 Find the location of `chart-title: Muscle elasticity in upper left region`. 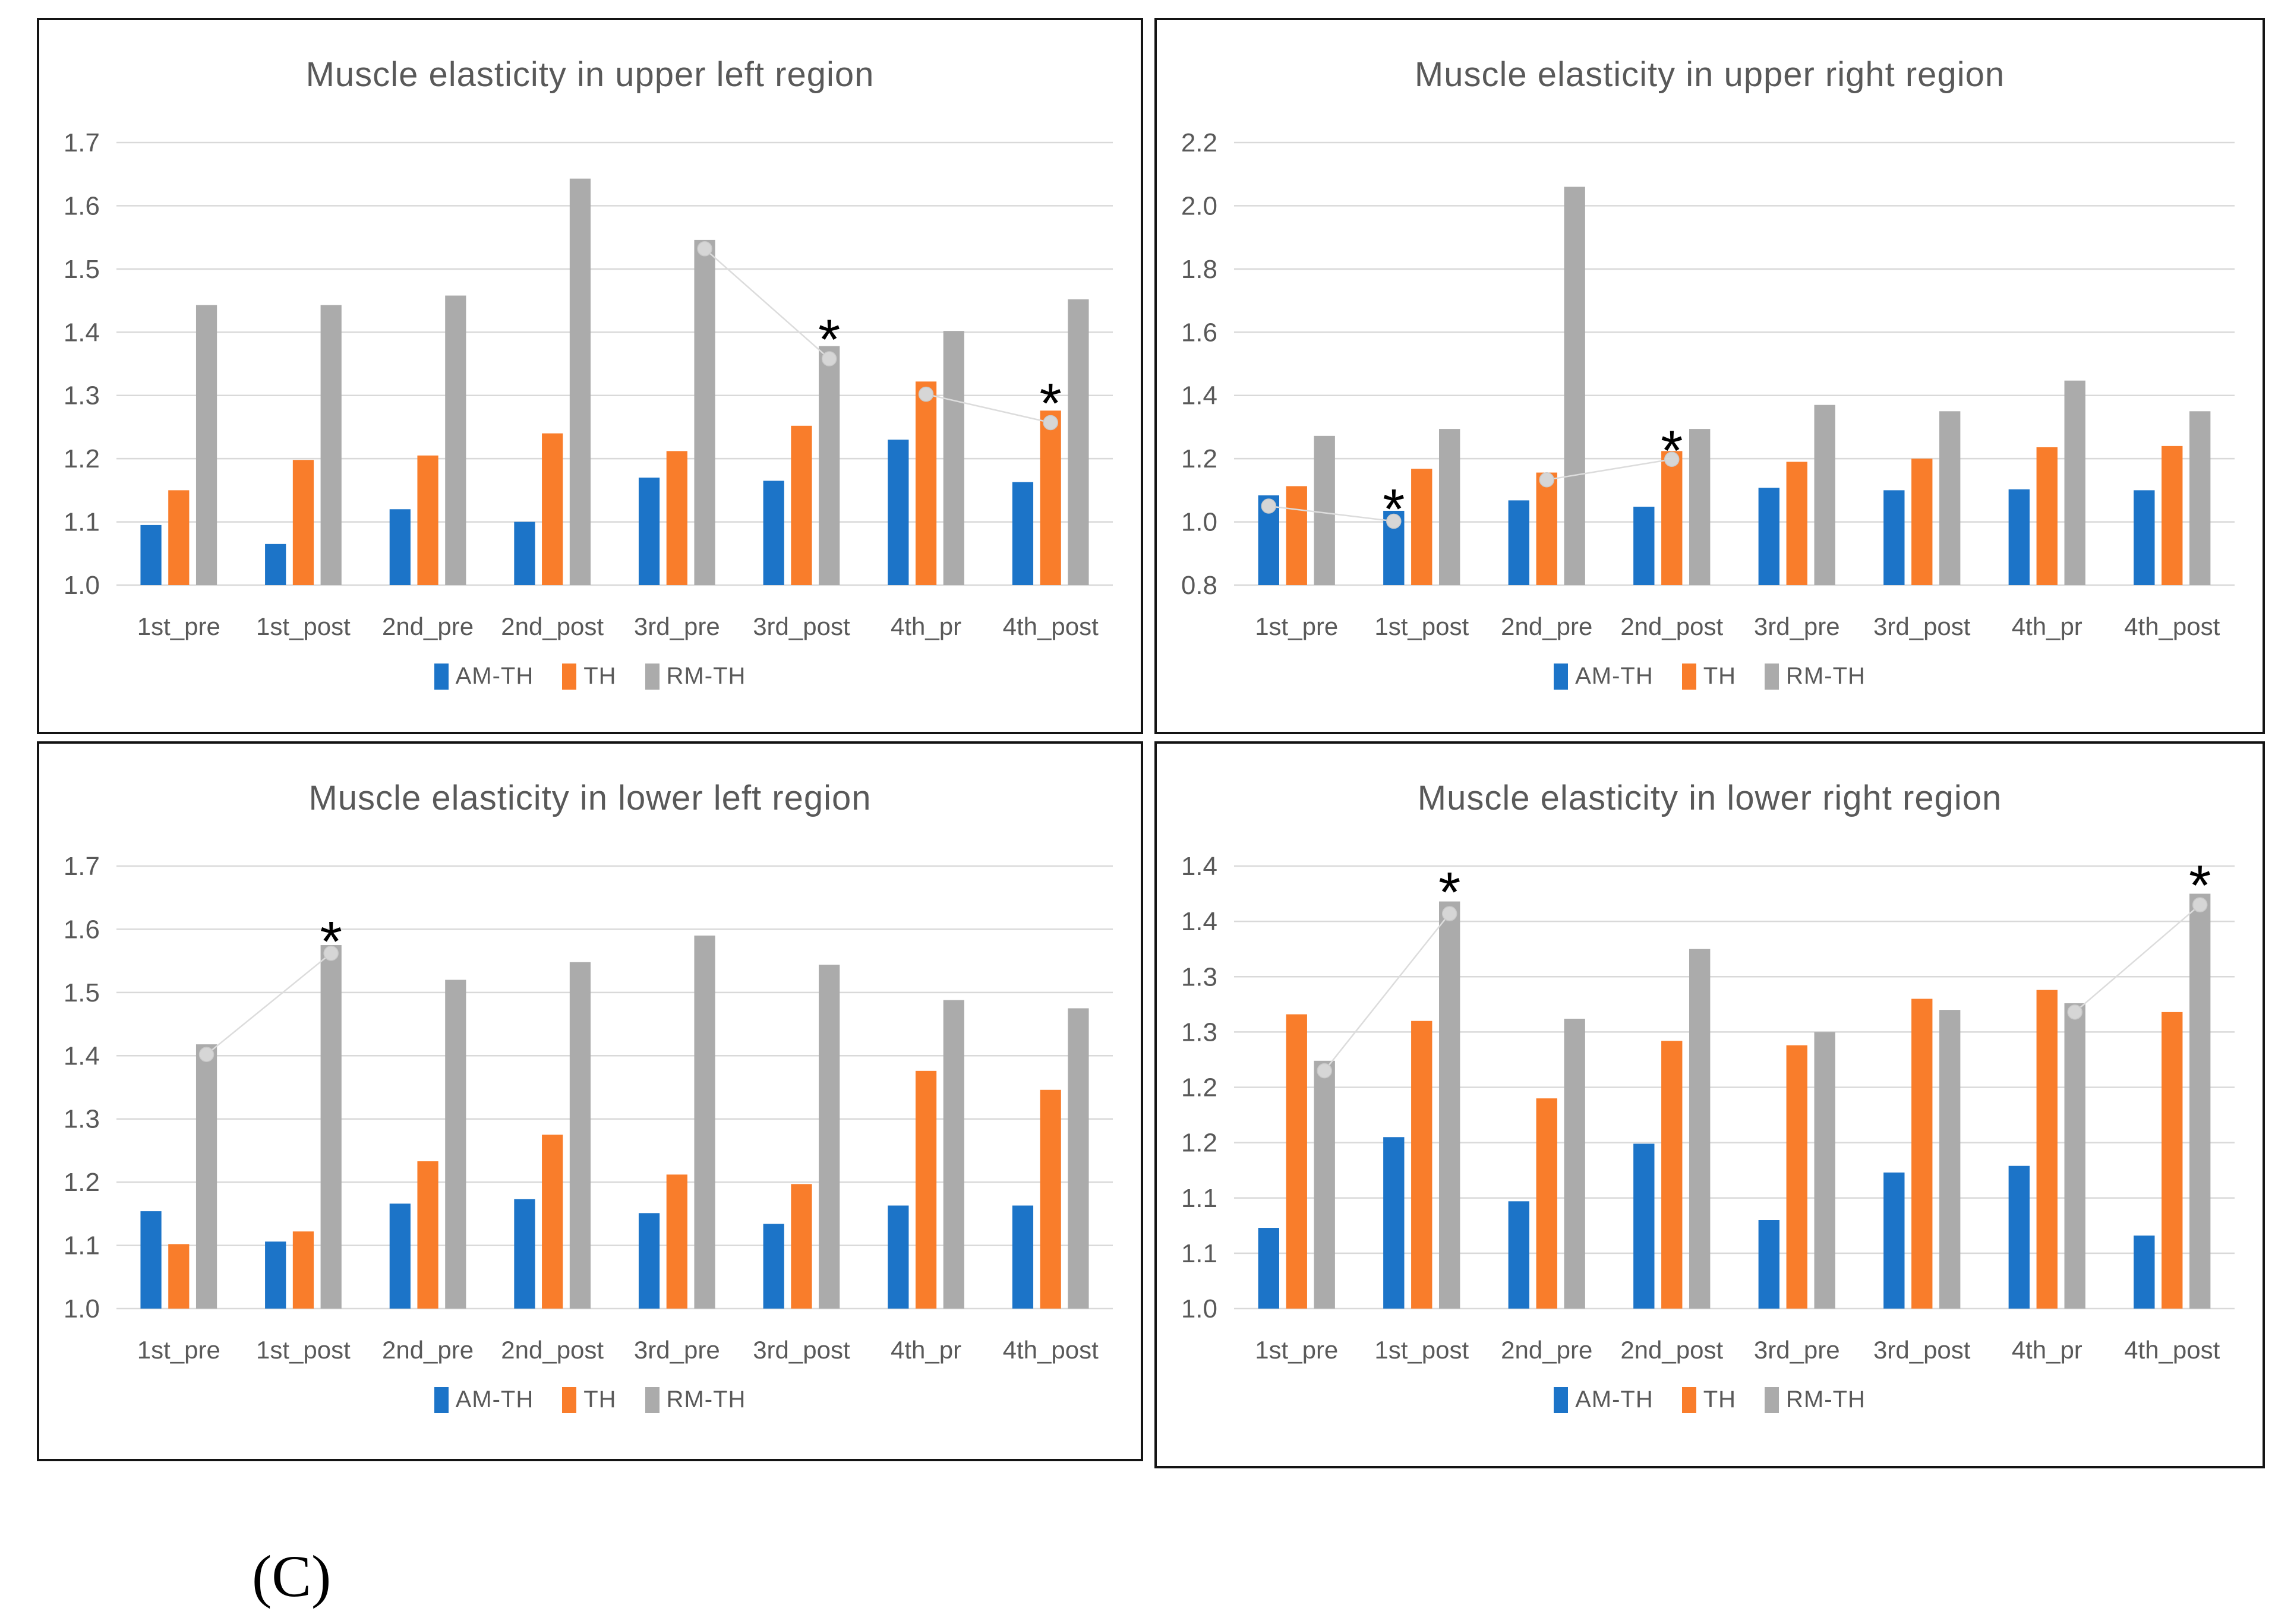

chart-title: Muscle elasticity in upper left region is located at coordinates (590, 74).